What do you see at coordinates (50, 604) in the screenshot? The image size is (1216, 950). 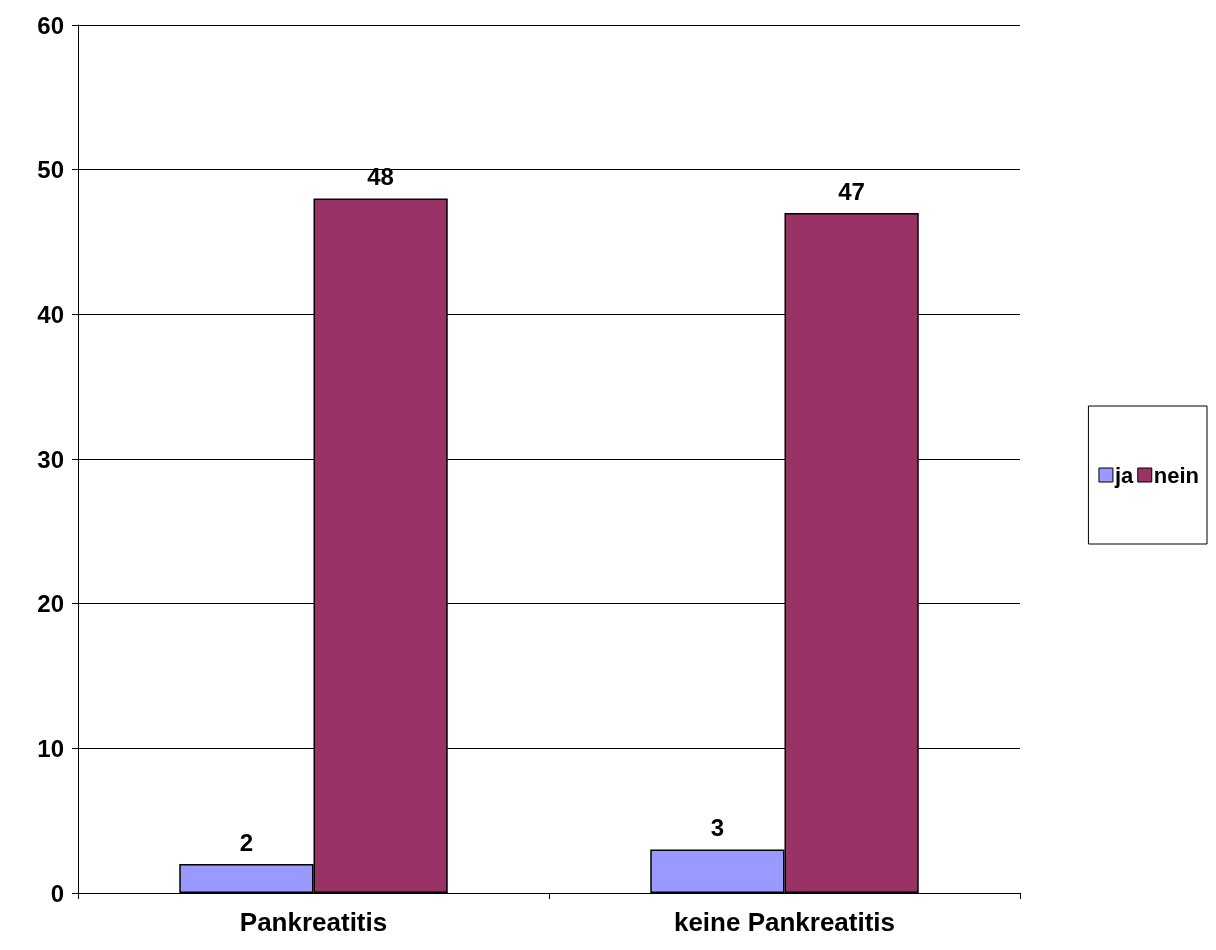 I see `y-tick-label: 20` at bounding box center [50, 604].